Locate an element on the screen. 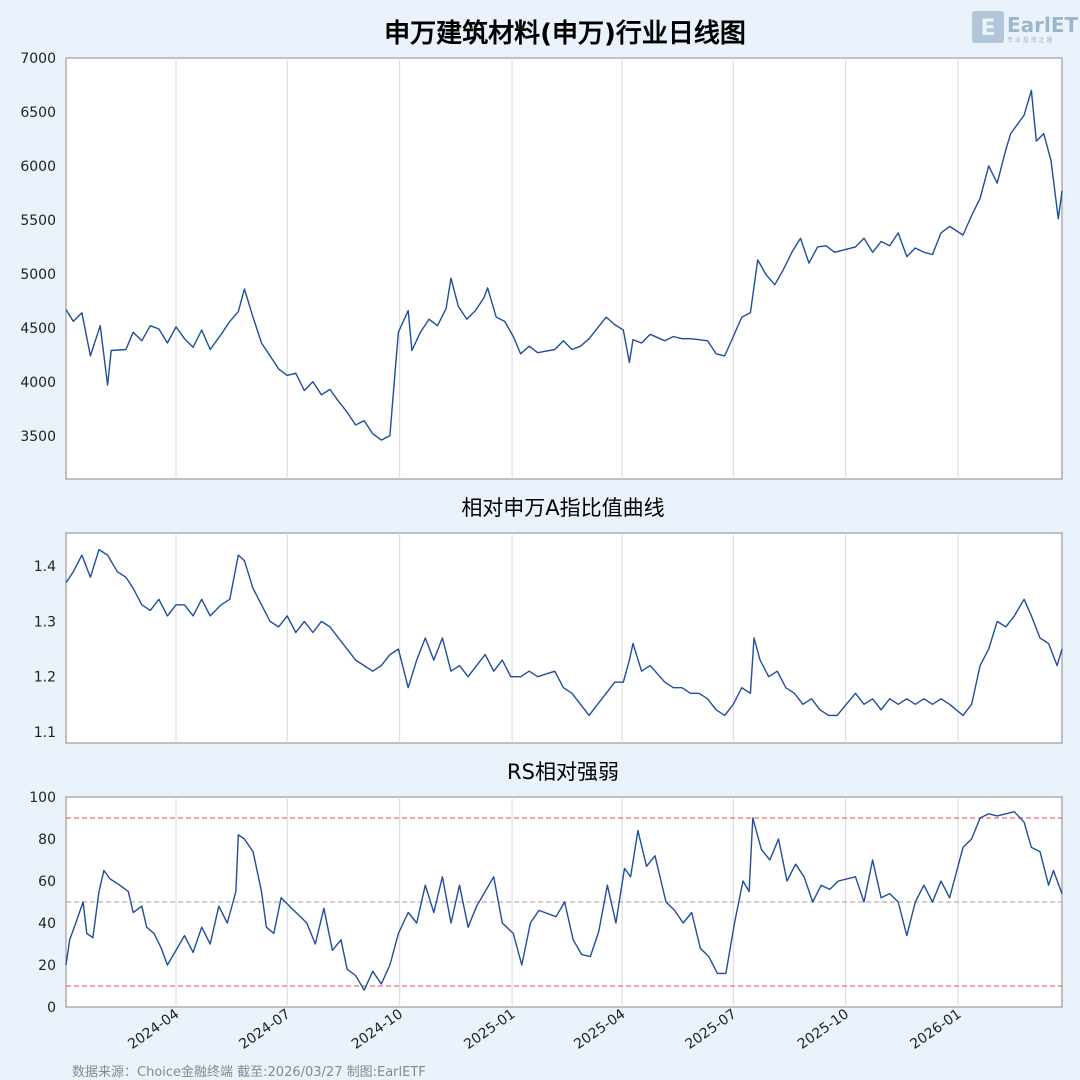 Image resolution: width=1080 pixels, height=1080 pixels. source-footer: 数据来源：Choice金融终端 截至:2026/03/27 制图:EarlETF is located at coordinates (249, 1072).